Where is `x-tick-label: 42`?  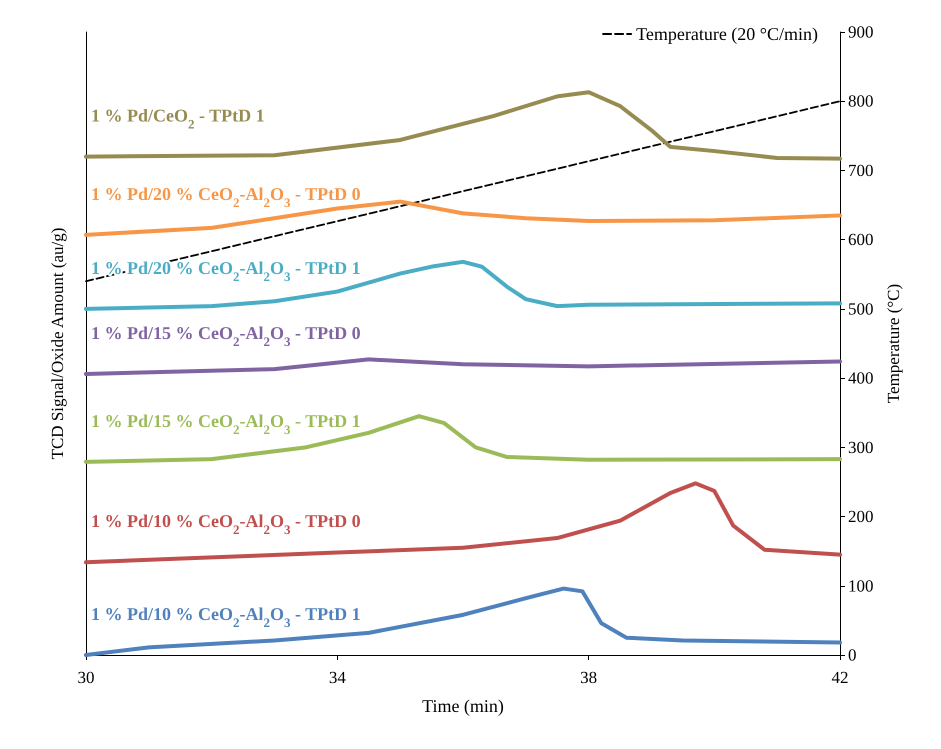
x-tick-label: 42 is located at coordinates (840, 677).